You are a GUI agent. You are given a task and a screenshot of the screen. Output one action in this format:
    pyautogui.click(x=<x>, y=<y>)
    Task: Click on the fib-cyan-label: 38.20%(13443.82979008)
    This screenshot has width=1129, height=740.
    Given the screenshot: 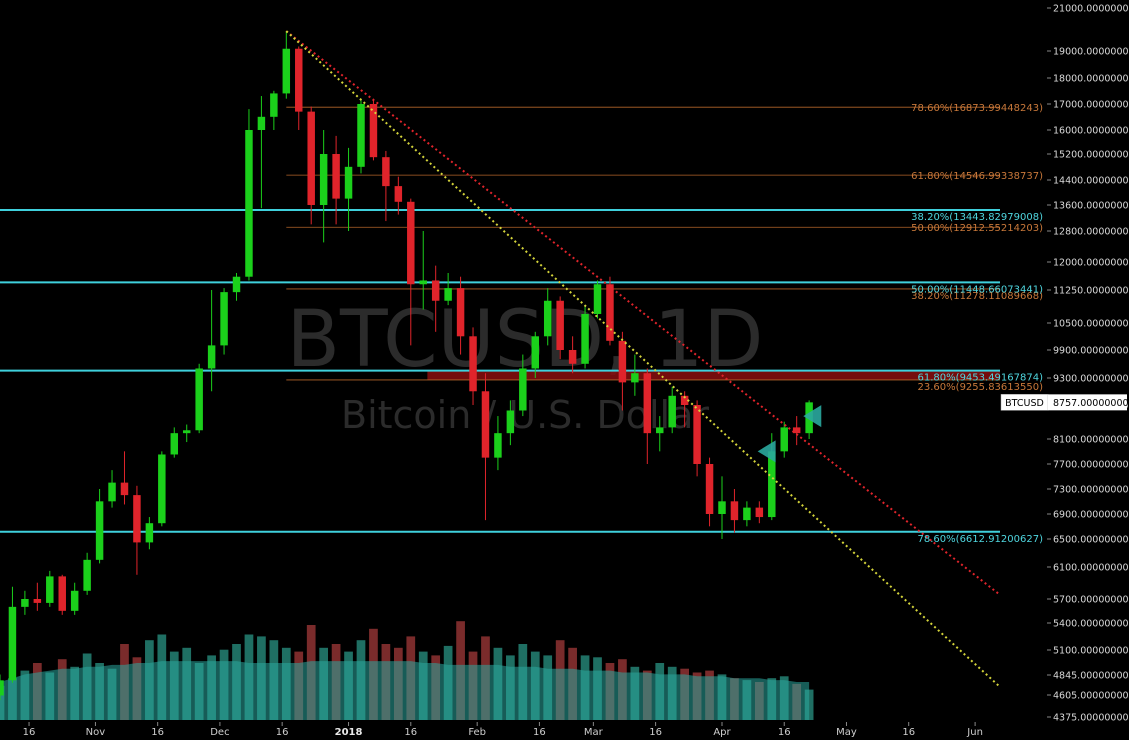 What is the action you would take?
    pyautogui.click(x=977, y=217)
    